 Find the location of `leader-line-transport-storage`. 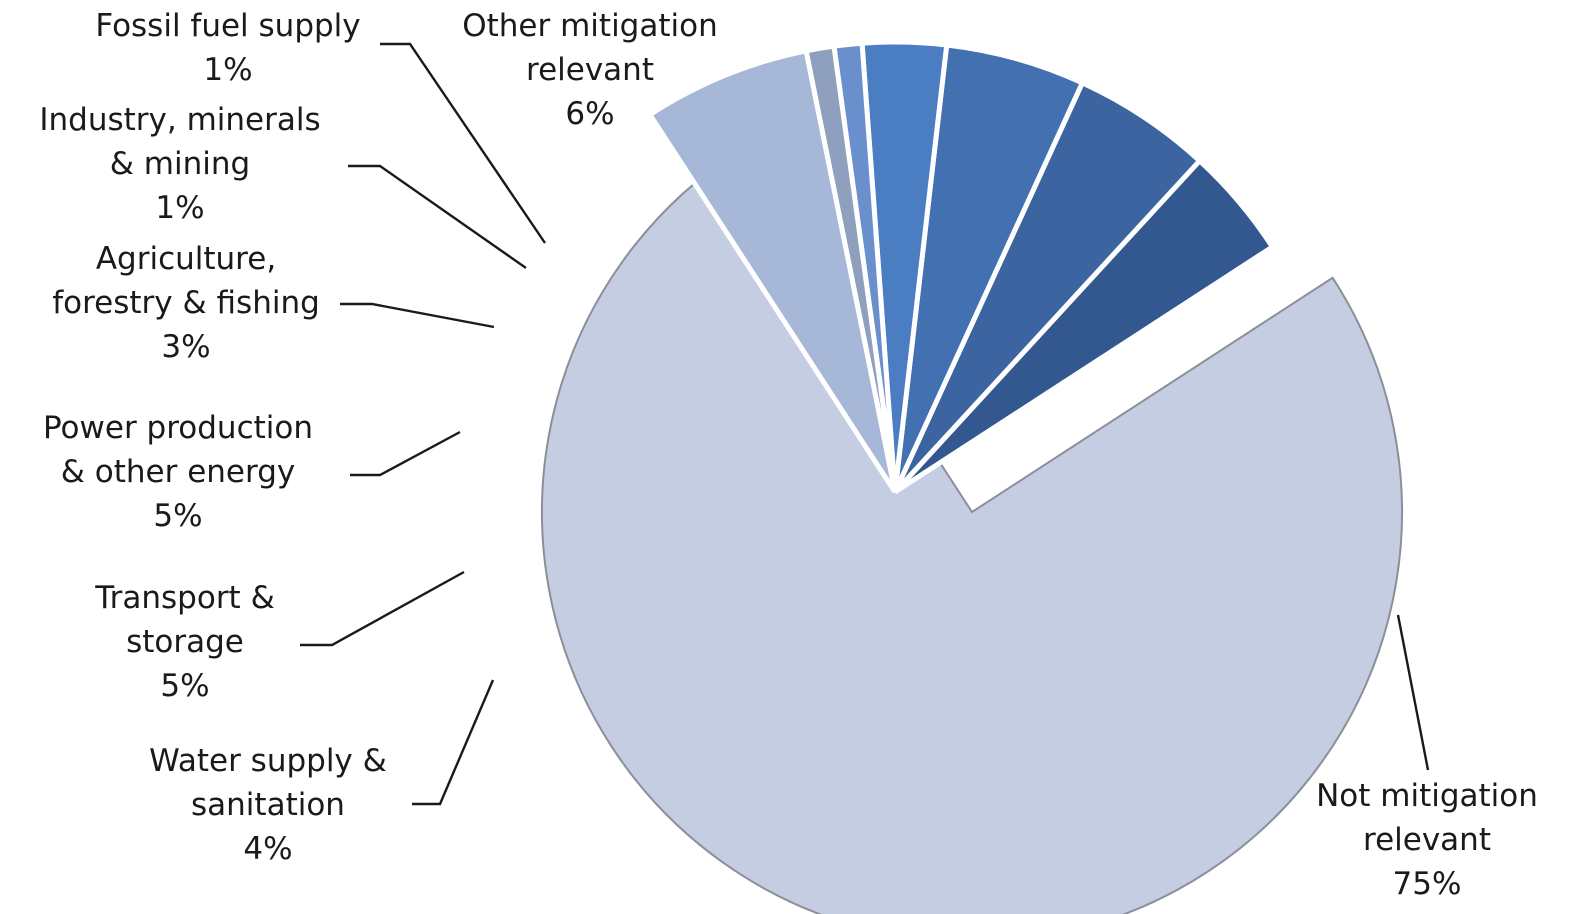

leader-line-transport-storage is located at coordinates (382, 608).